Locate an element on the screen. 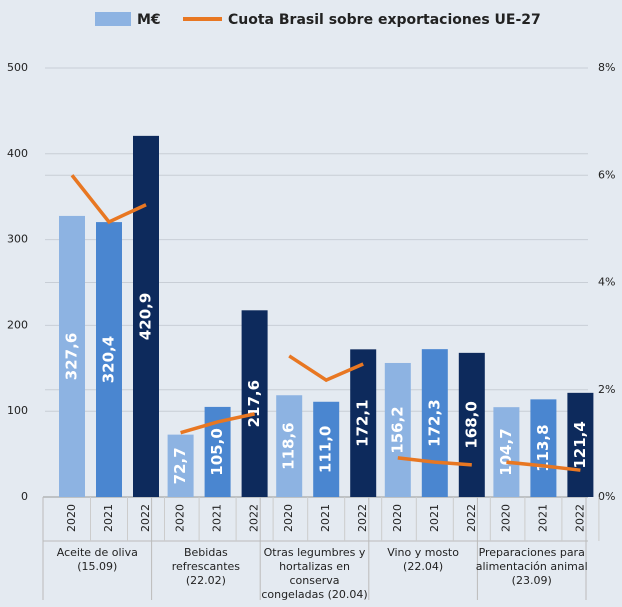 This screenshot has width=622, height=607. group-label: (15.09) is located at coordinates (97, 566).